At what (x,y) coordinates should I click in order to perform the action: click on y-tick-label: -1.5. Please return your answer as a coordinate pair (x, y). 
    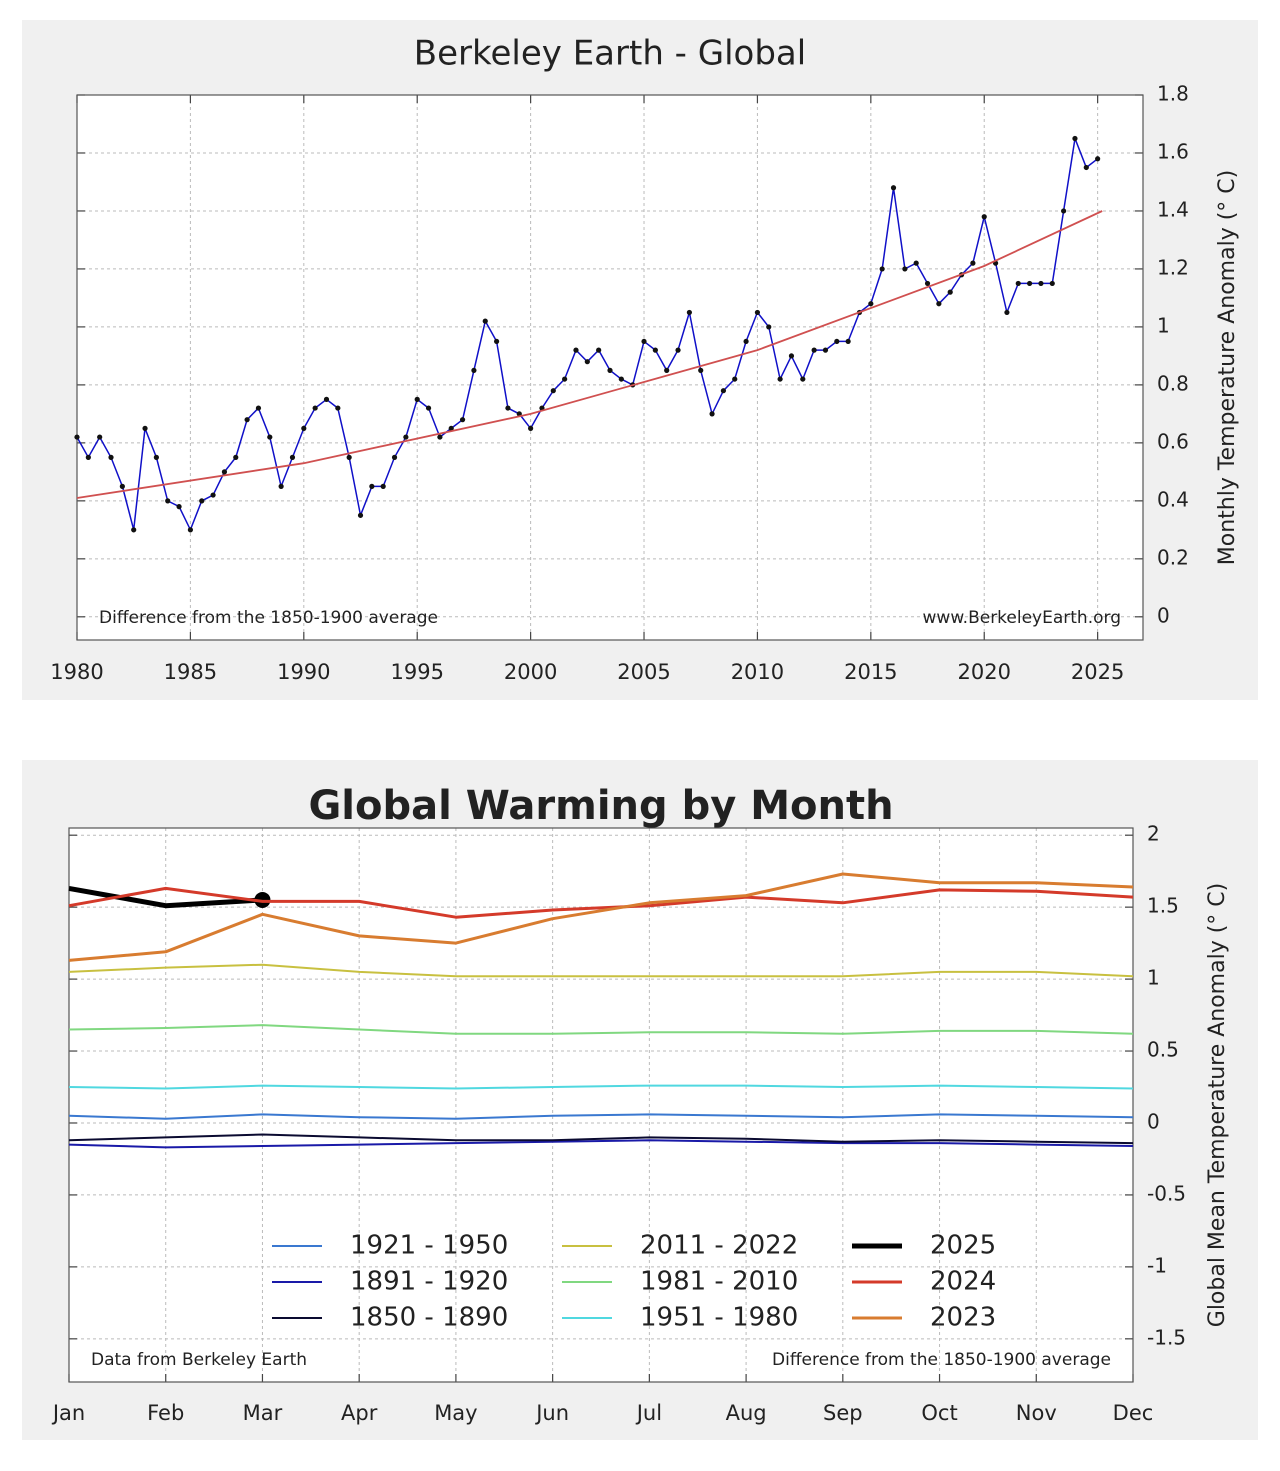
    Looking at the image, I should click on (1166, 1337).